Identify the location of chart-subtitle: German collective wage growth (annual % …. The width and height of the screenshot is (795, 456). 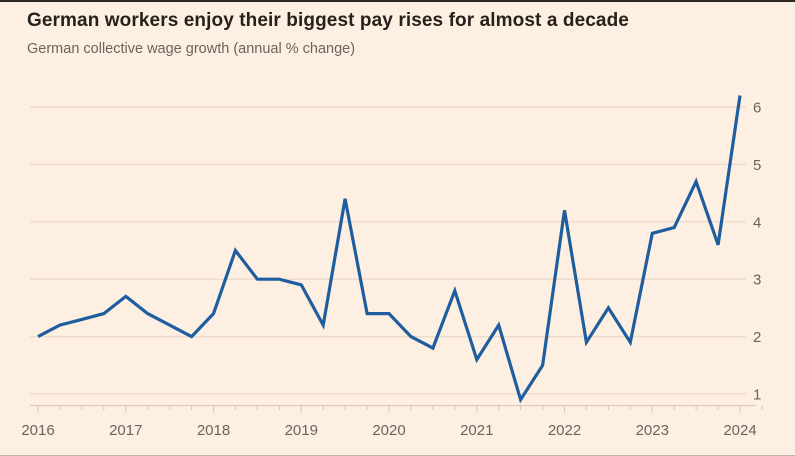
(191, 49).